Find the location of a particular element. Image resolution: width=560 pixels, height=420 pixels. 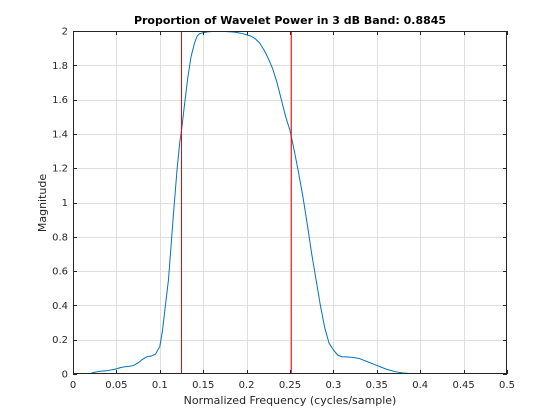

x-tick-label: 0.45 is located at coordinates (463, 385).